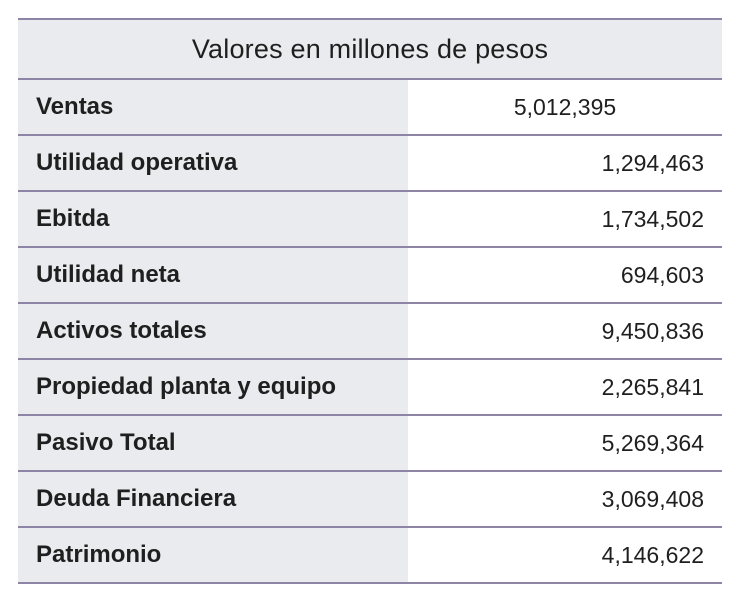 The width and height of the screenshot is (740, 595). I want to click on table-row: Ventas 5,012,395, so click(370, 108).